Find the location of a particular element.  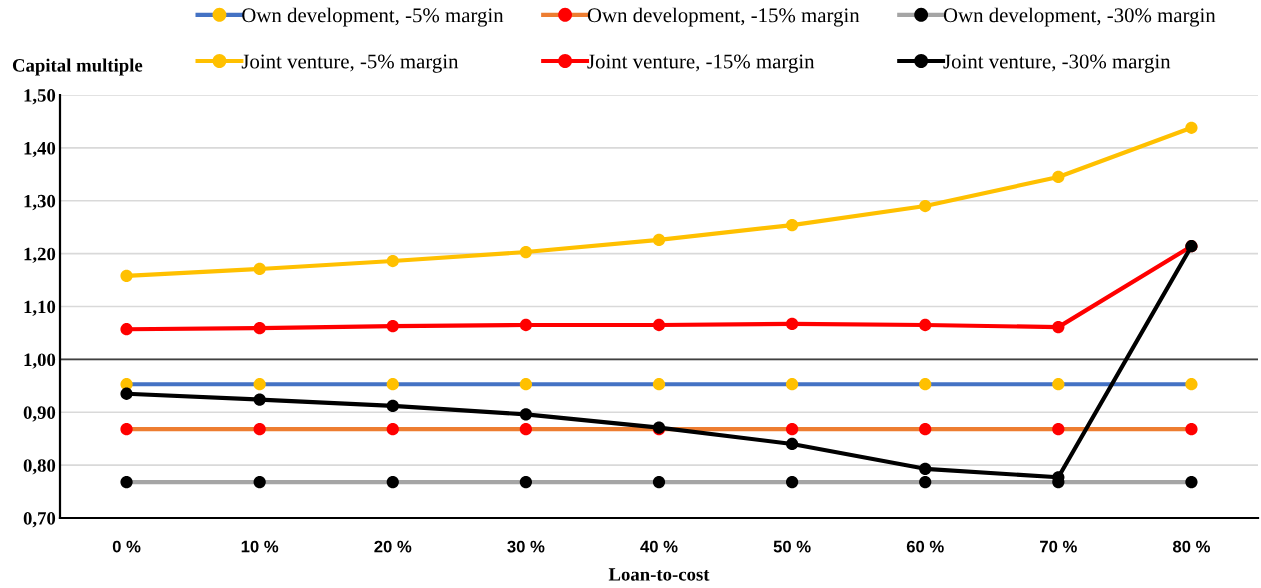

x-tick-label: 20 % is located at coordinates (393, 546).